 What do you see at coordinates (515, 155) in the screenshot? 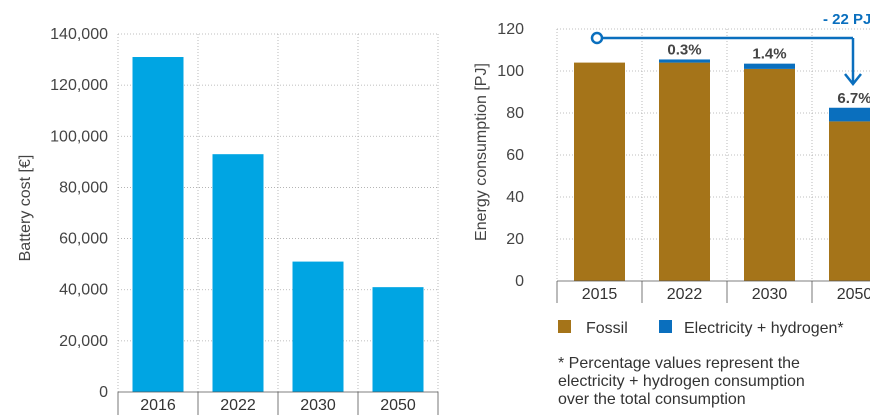
I see `energy-y-tick: 60` at bounding box center [515, 155].